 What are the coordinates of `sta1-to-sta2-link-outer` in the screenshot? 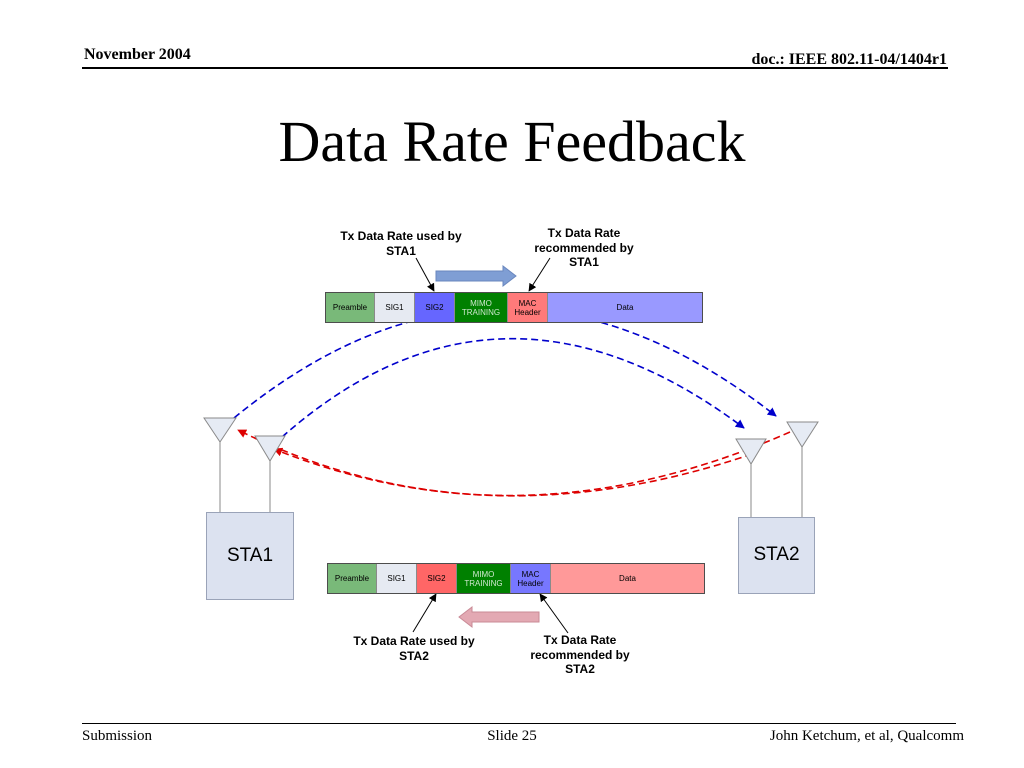 It's located at (505, 363).